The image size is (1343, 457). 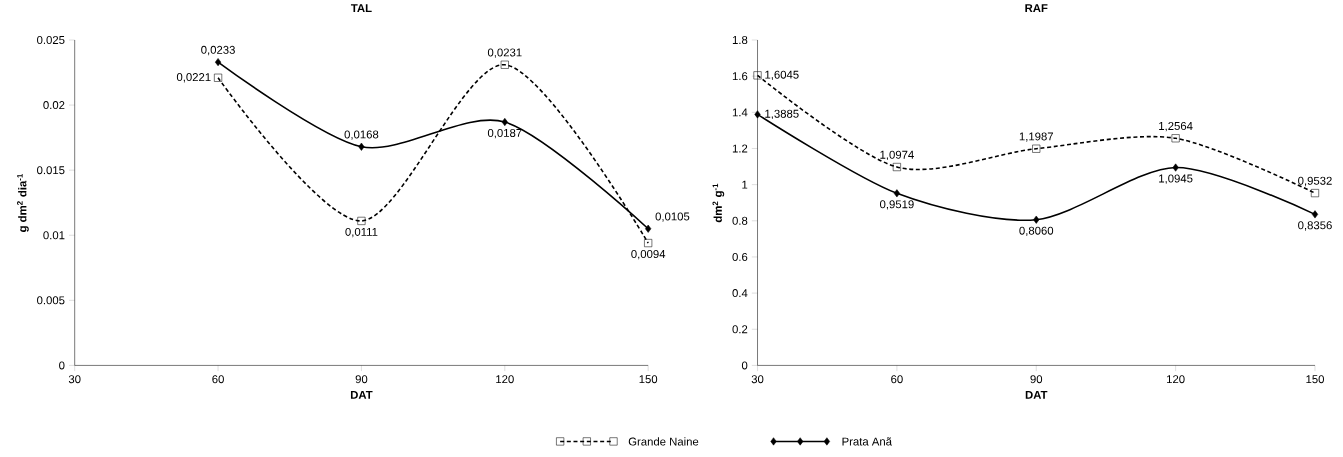 I want to click on y-tick-label: 0.8, so click(x=740, y=220).